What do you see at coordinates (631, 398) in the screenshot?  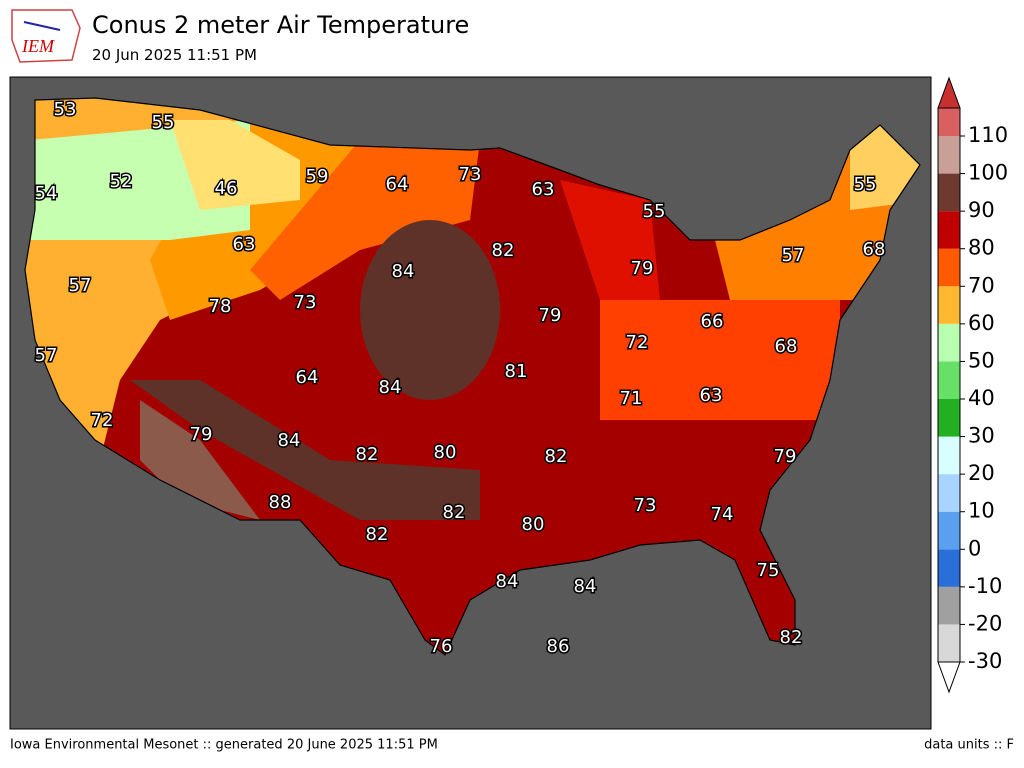 I see `station-label: 71` at bounding box center [631, 398].